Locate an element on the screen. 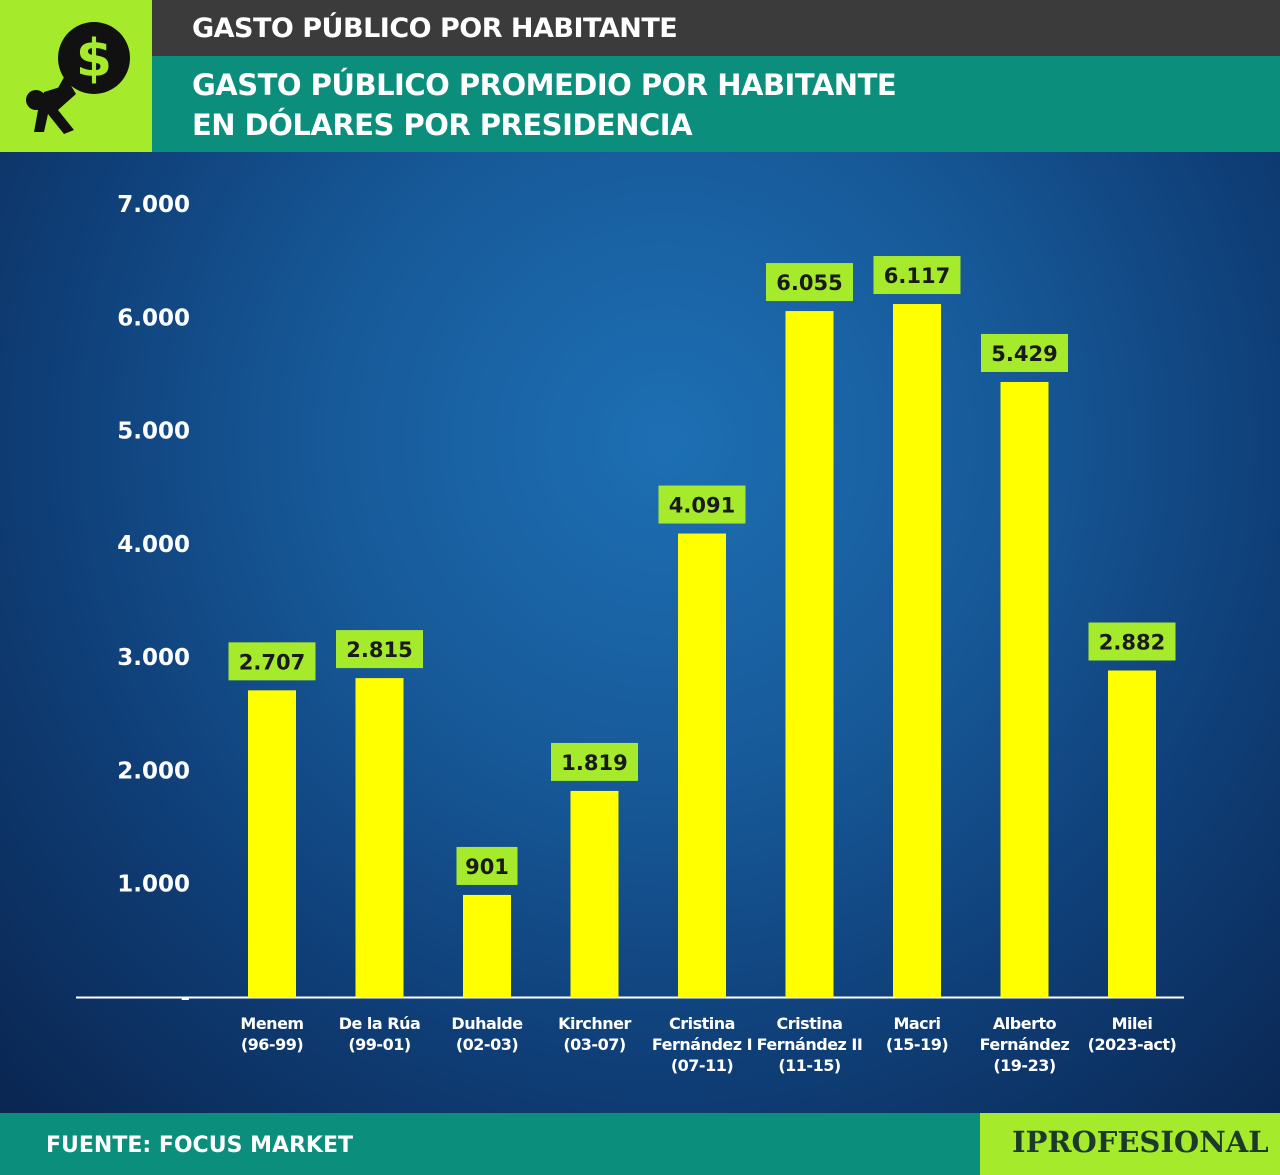 This screenshot has width=1280, height=1175. logo-panel: $ is located at coordinates (76, 76).